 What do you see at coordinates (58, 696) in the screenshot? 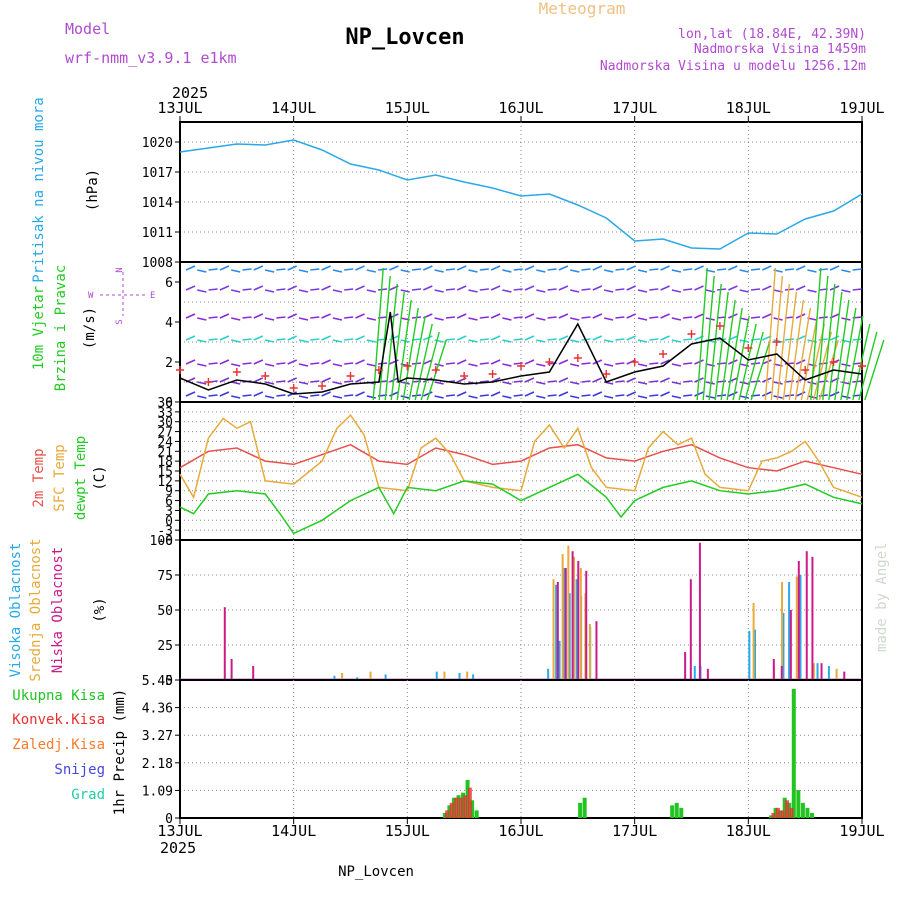
I see `precip-legend-total: Ukupna Kisa` at bounding box center [58, 696].